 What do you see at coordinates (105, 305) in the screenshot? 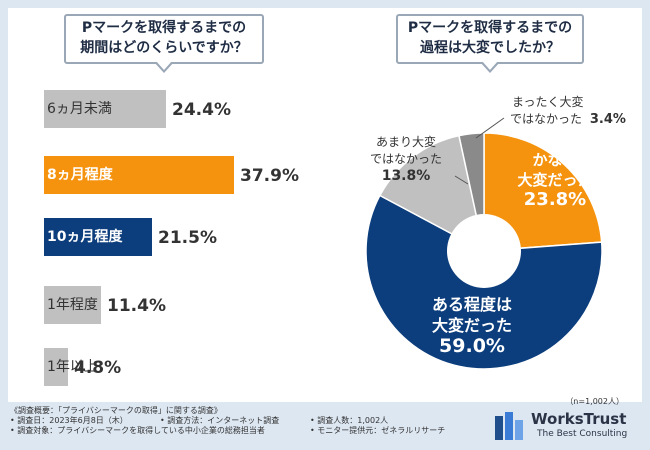
I see `bar-1-year: 1年程度 11.4%` at bounding box center [105, 305].